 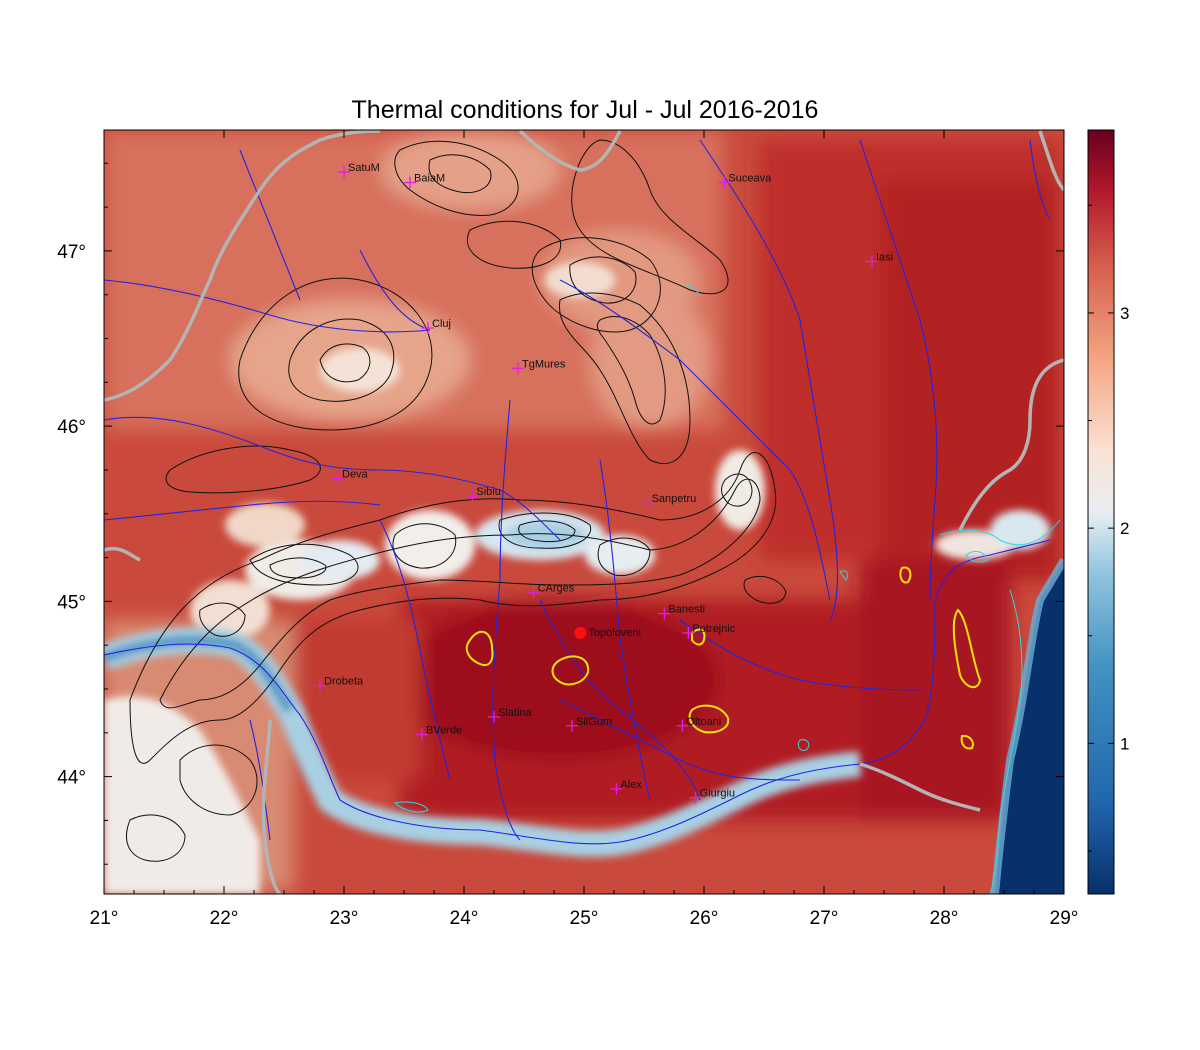 I want to click on city-suceava: Suceava, so click(x=745, y=181).